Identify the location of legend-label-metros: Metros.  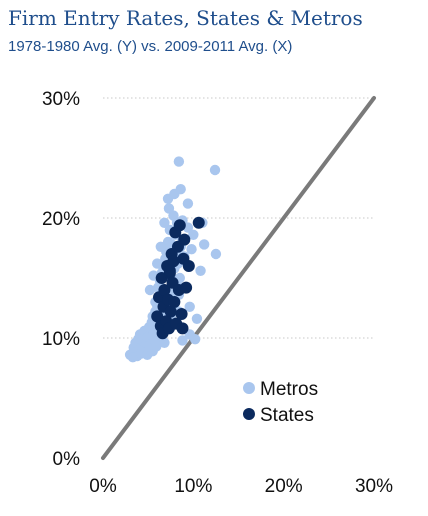
(289, 389).